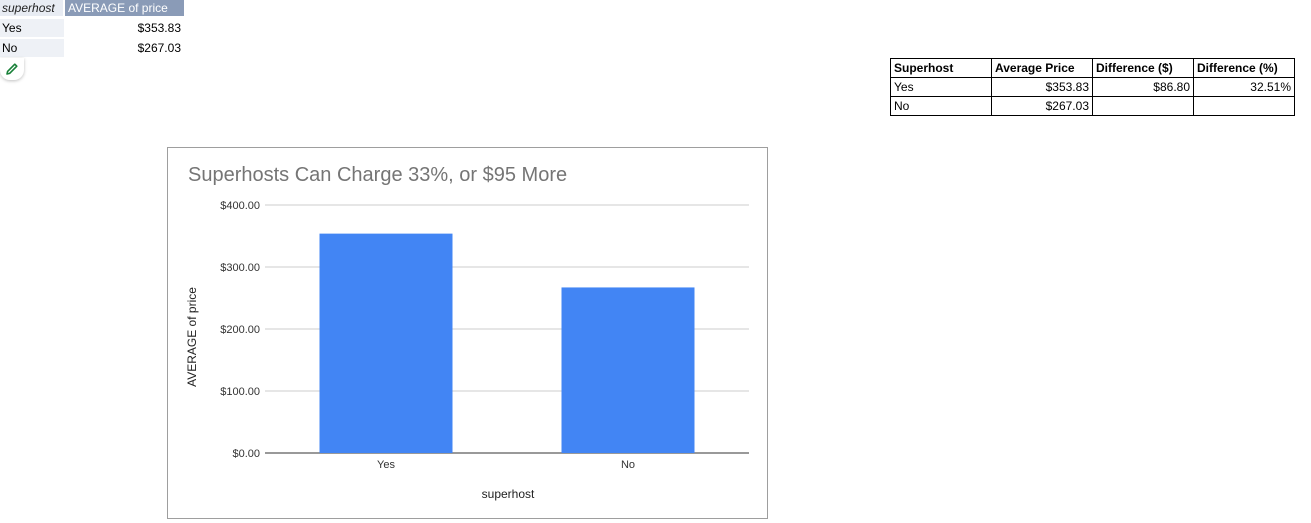 The image size is (1311, 523). I want to click on summary-row: No $267.03, so click(1092, 106).